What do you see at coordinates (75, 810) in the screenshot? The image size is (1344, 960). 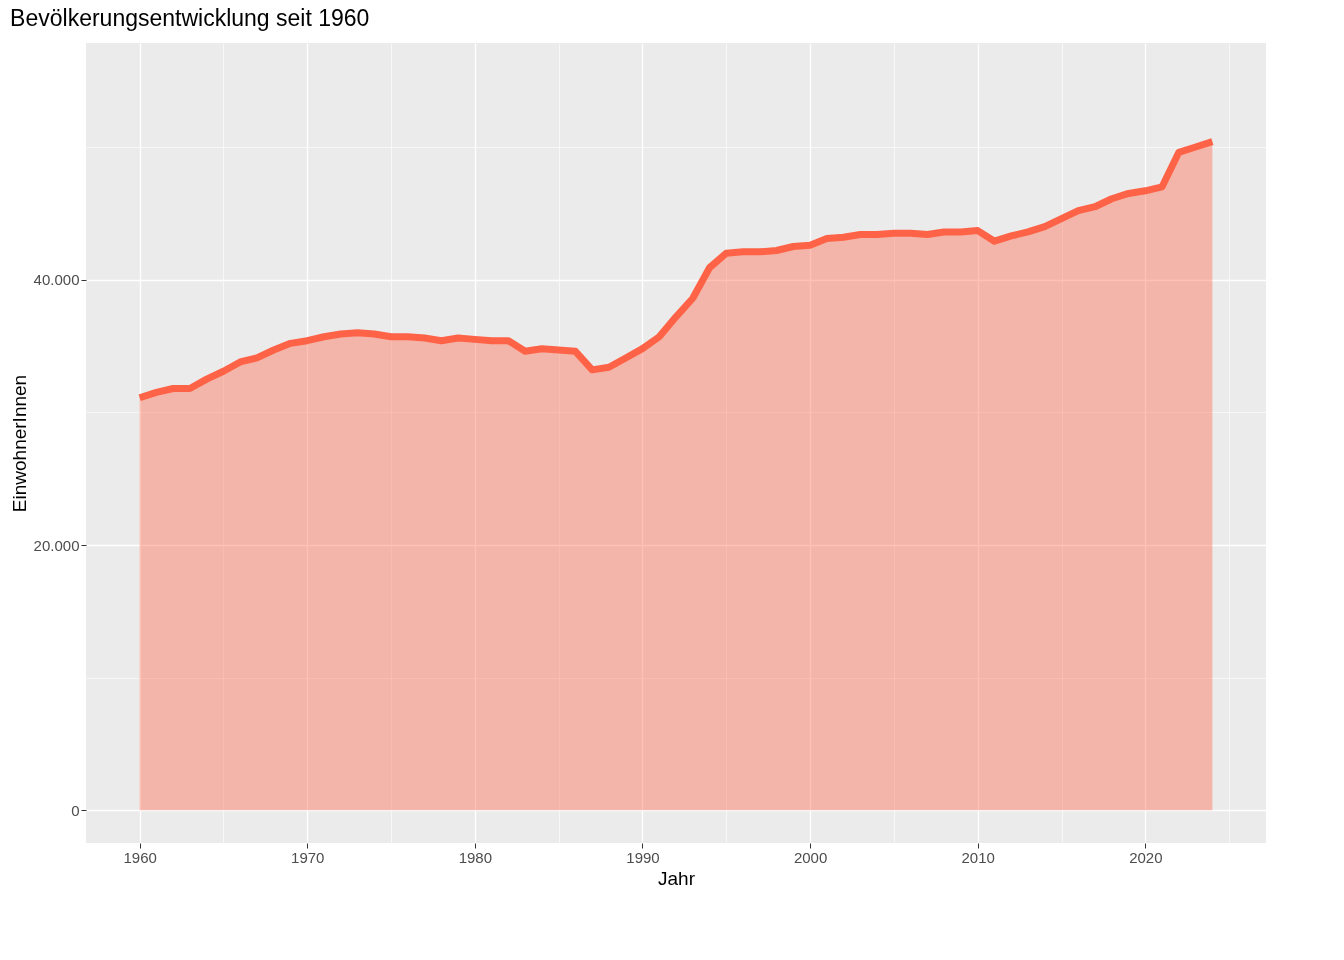 I see `y-tick-label: 0` at bounding box center [75, 810].